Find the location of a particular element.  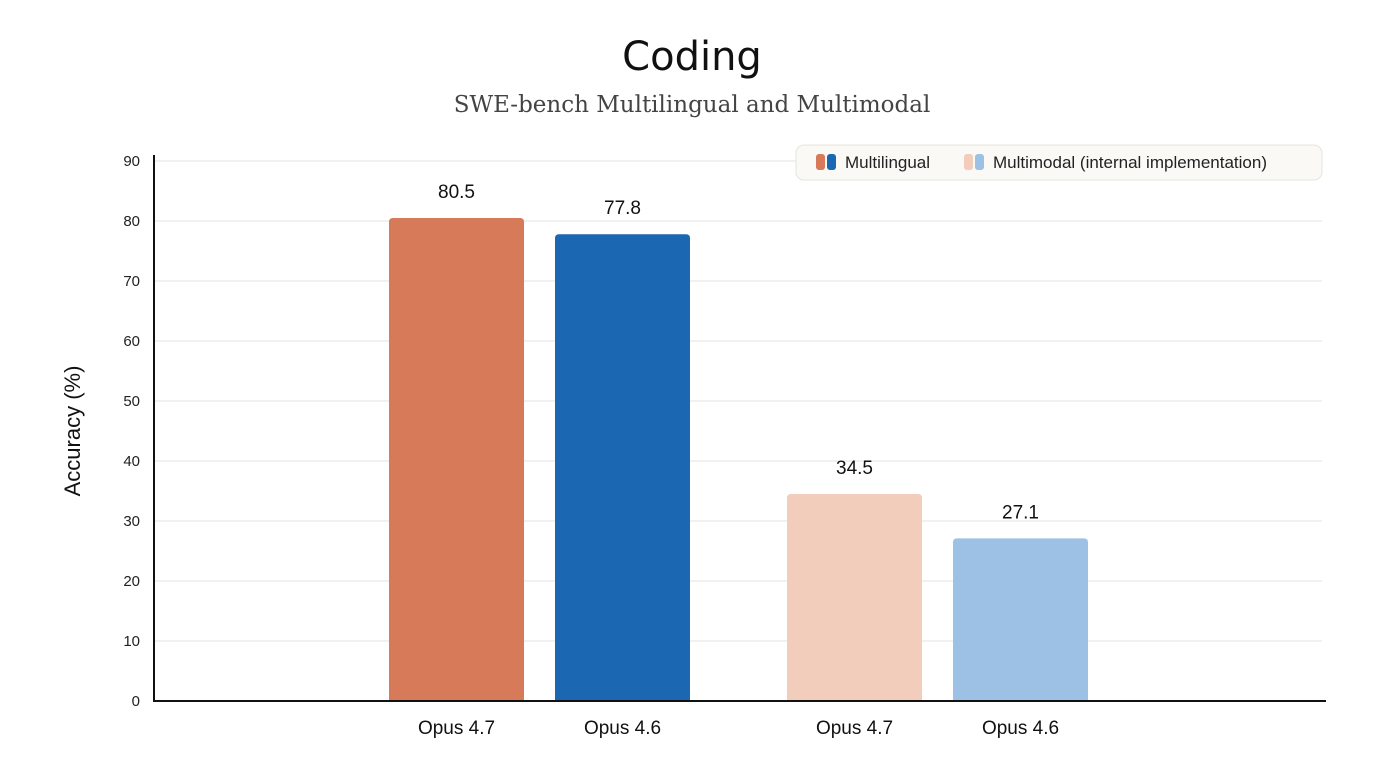

y-tick-label: 60 is located at coordinates (131, 341).